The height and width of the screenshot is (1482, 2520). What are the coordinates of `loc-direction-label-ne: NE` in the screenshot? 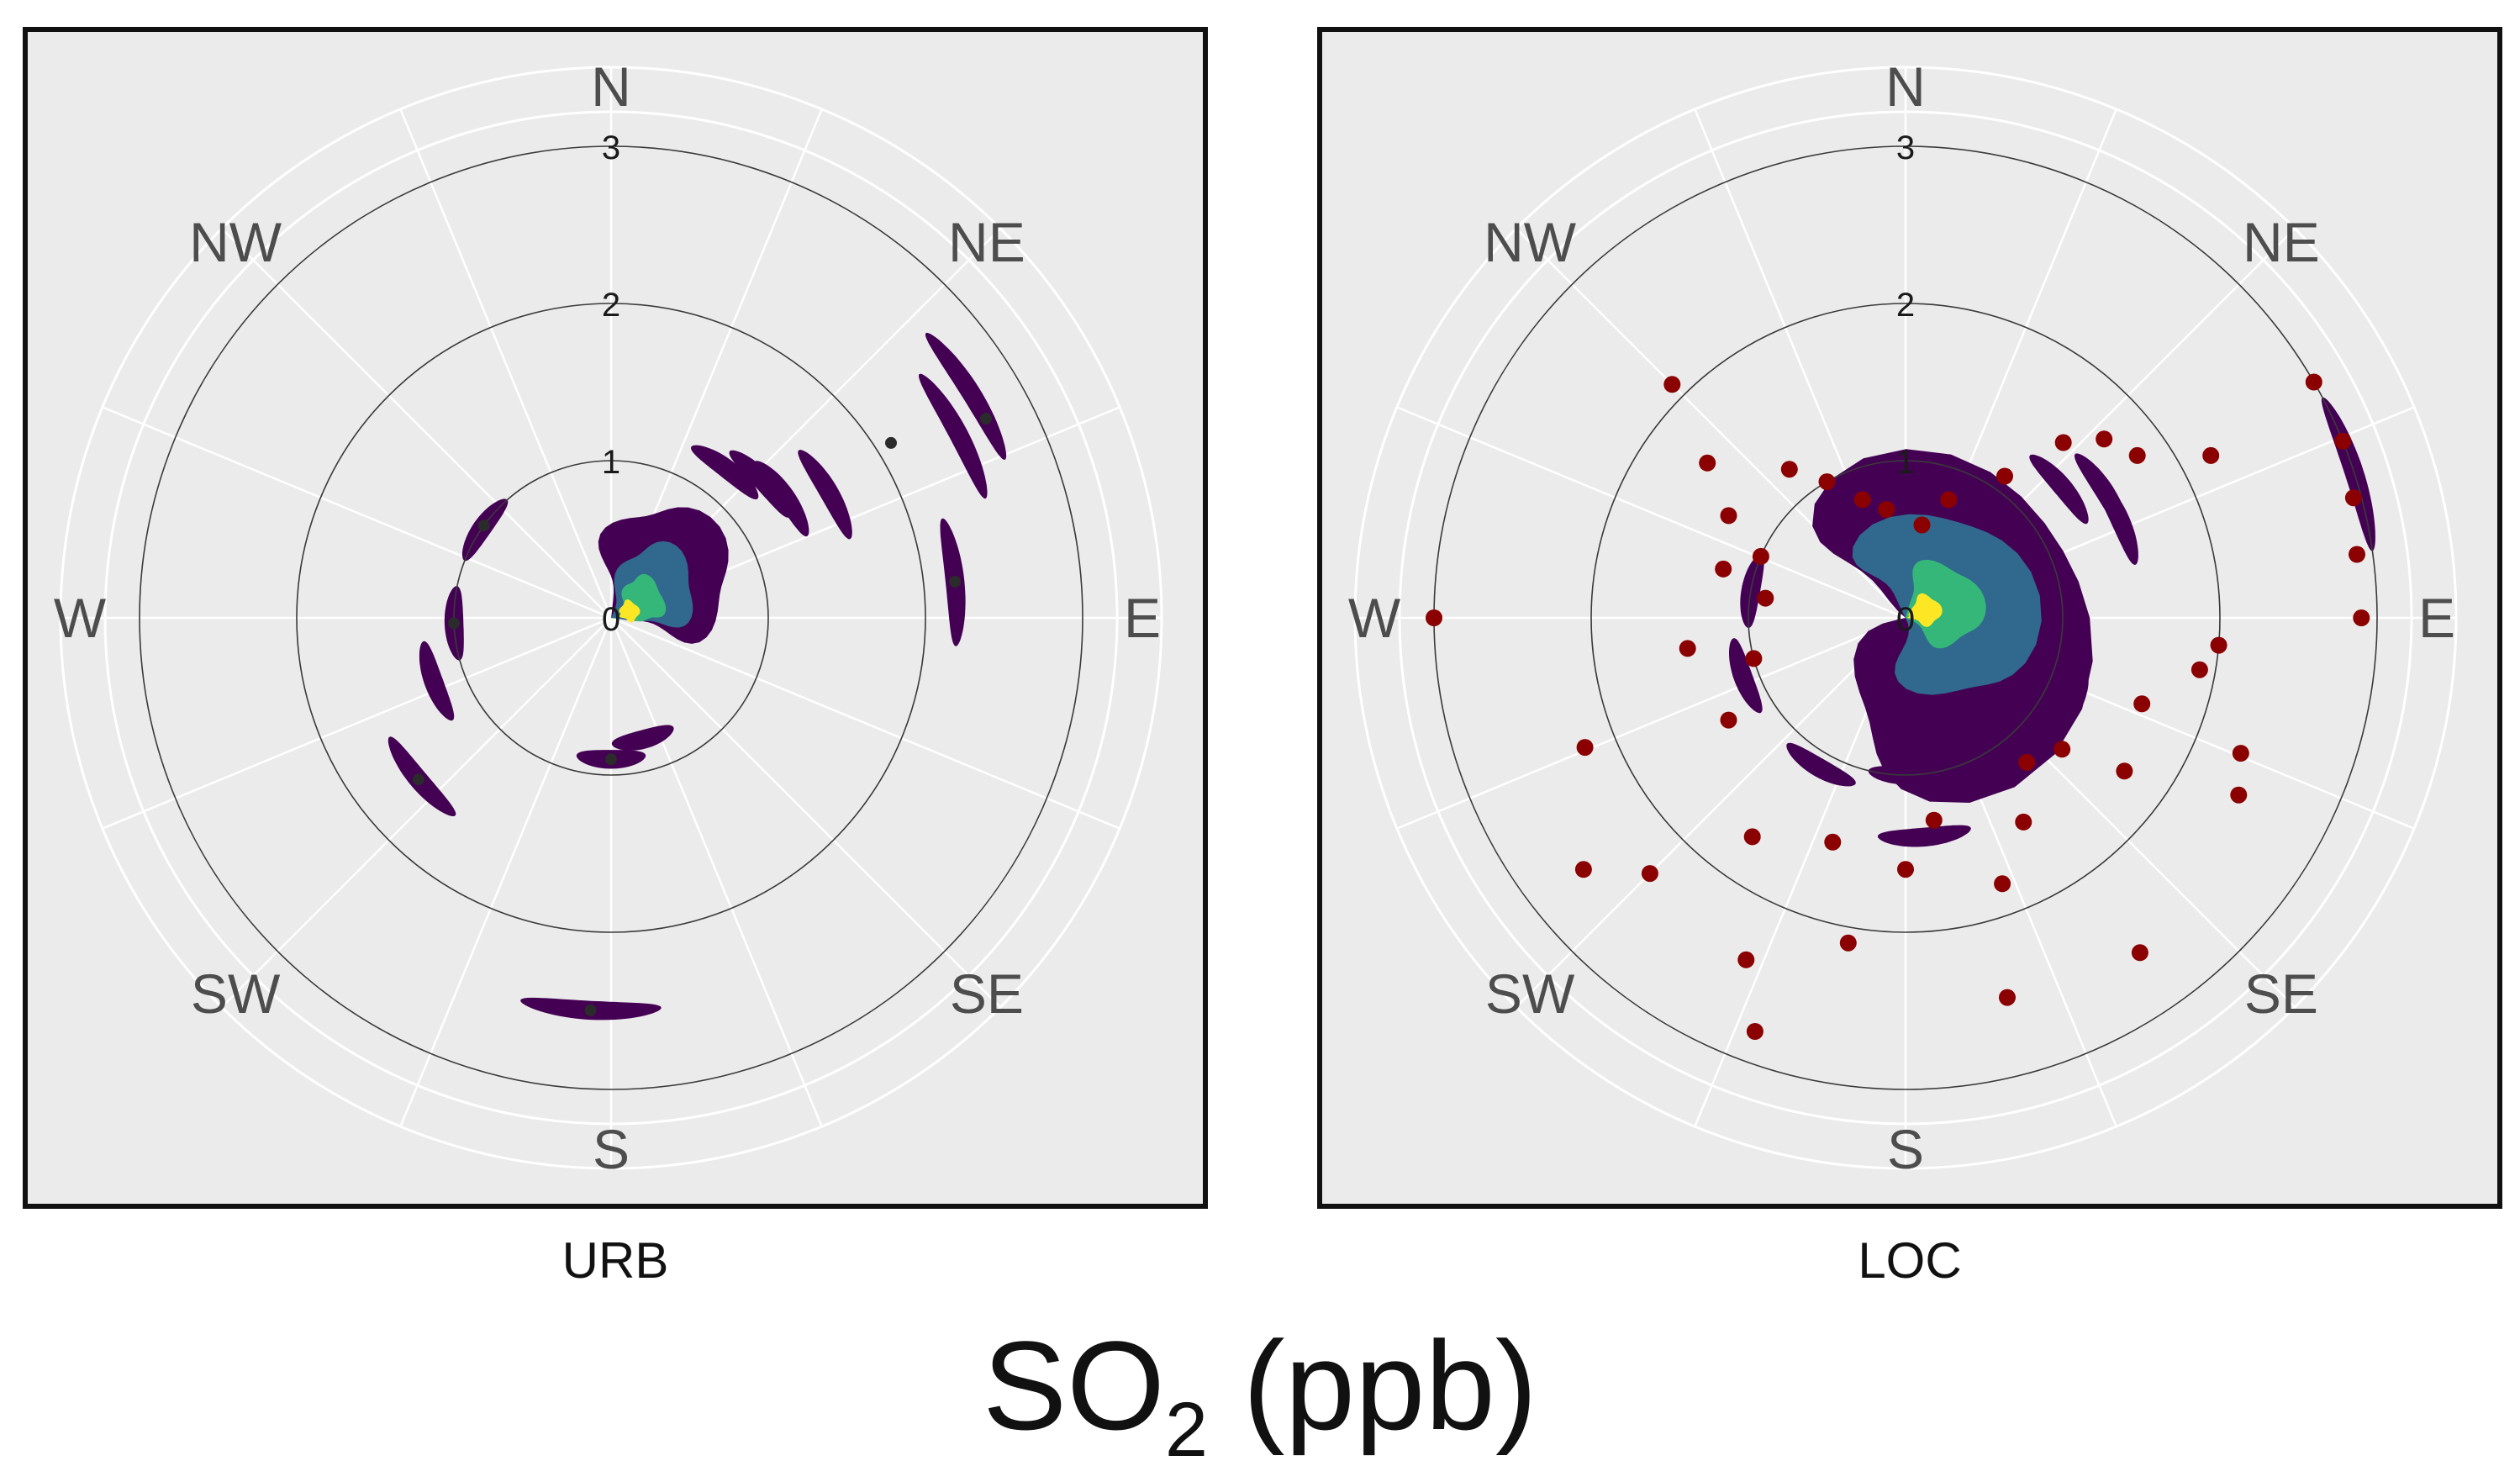 It's located at (2281, 242).